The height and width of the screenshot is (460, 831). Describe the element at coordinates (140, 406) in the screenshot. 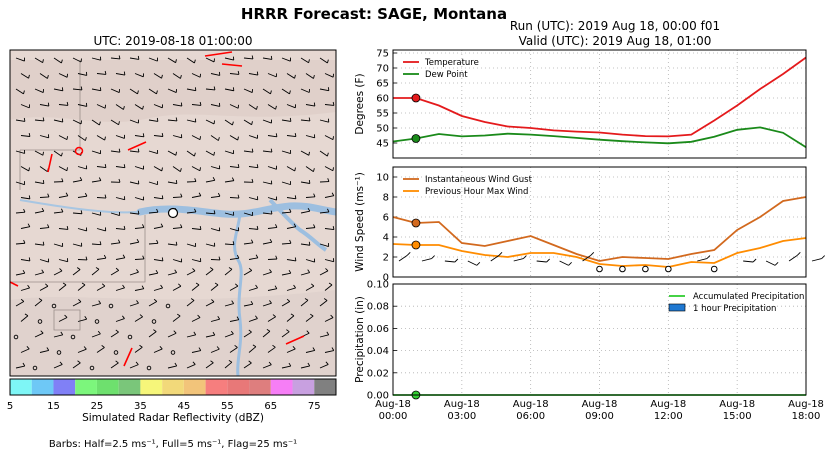

I see `colorbar-tick-label: 35` at that location.